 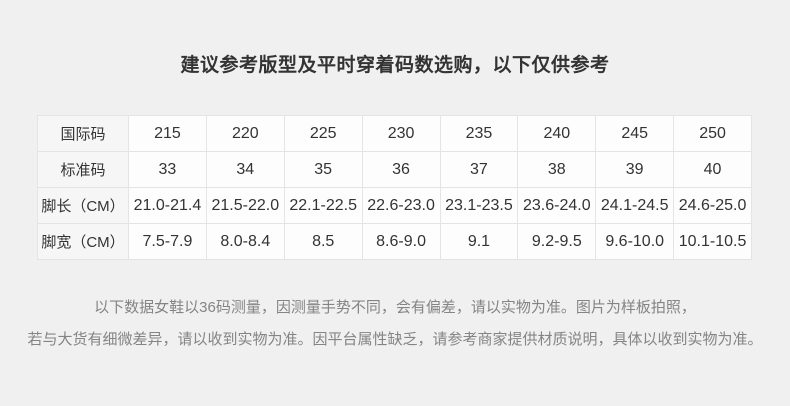 I want to click on size-cell: 37, so click(x=479, y=169).